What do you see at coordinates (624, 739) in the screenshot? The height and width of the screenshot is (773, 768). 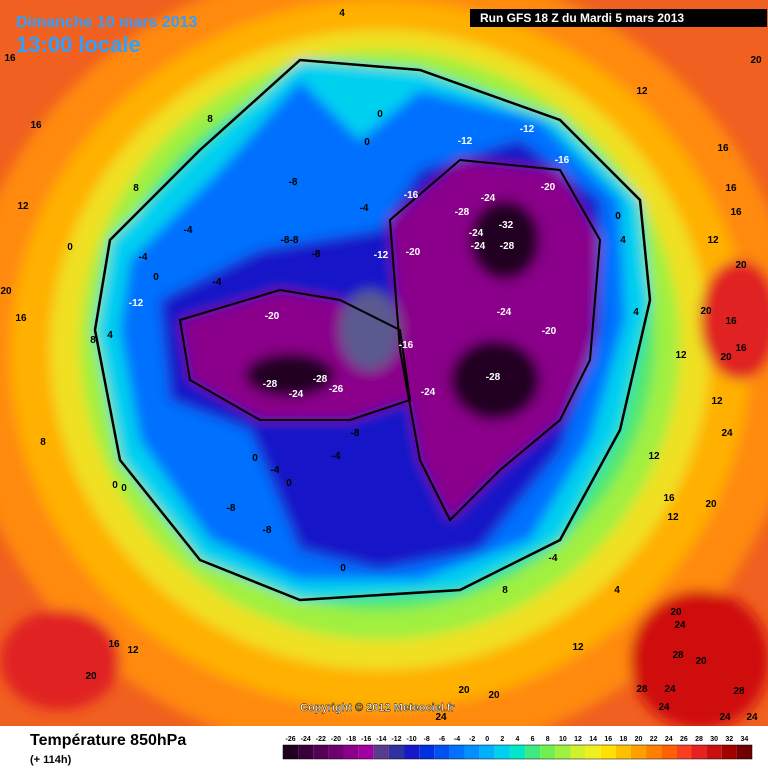 I see `scale-tick-label: 18` at bounding box center [624, 739].